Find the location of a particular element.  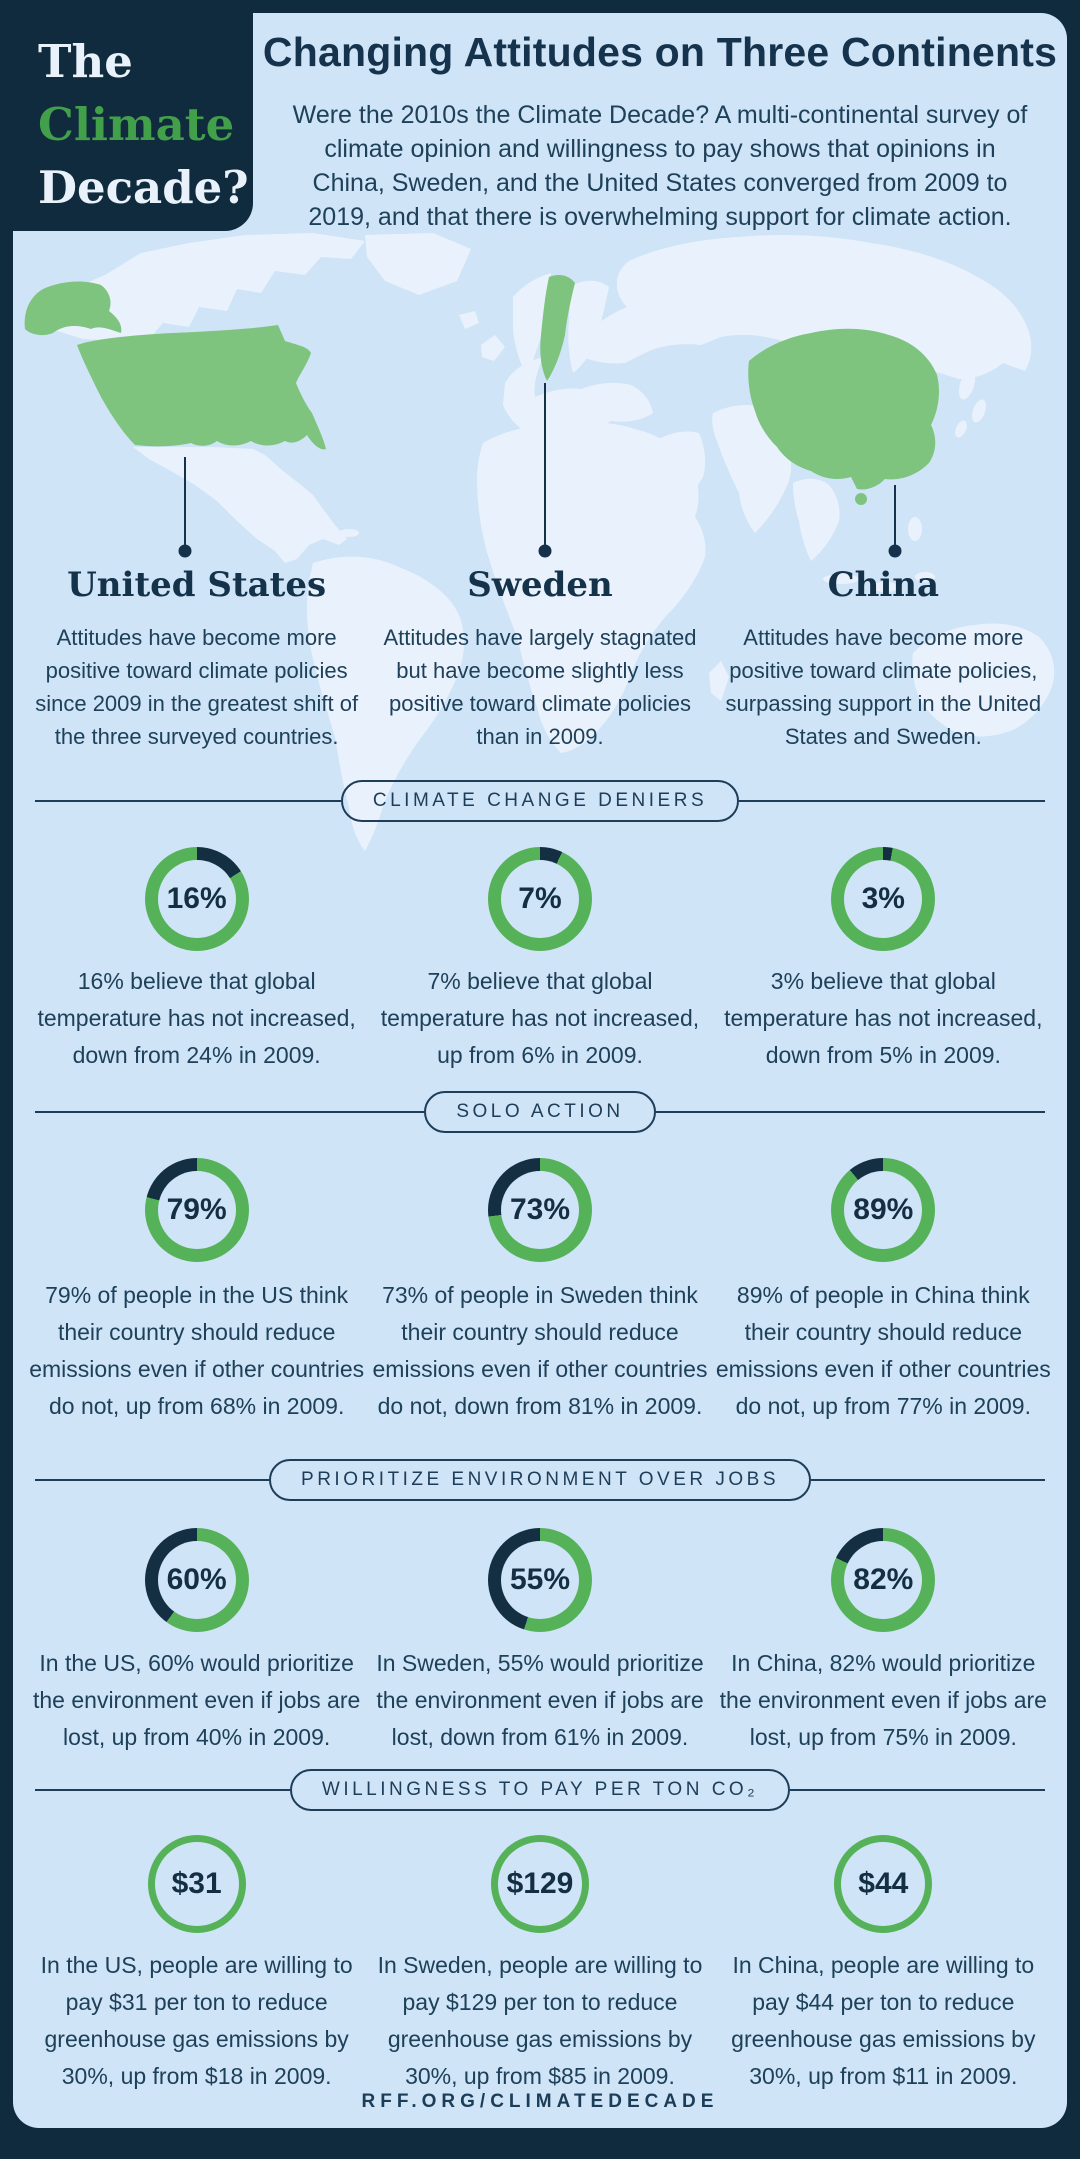

price-value: $129 is located at coordinates (540, 1883).